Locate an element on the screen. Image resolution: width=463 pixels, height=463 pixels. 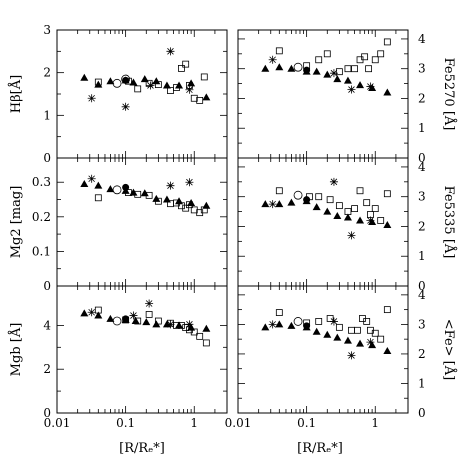
y-tick-label: 0.1 is located at coordinates (41, 251).